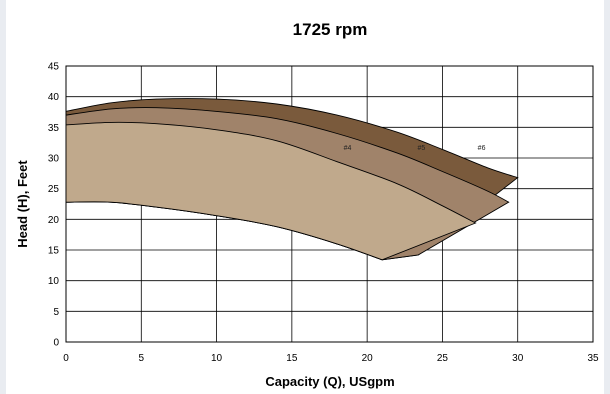 The image size is (610, 394). Describe the element at coordinates (443, 358) in the screenshot. I see `x-tick-label: 25` at that location.